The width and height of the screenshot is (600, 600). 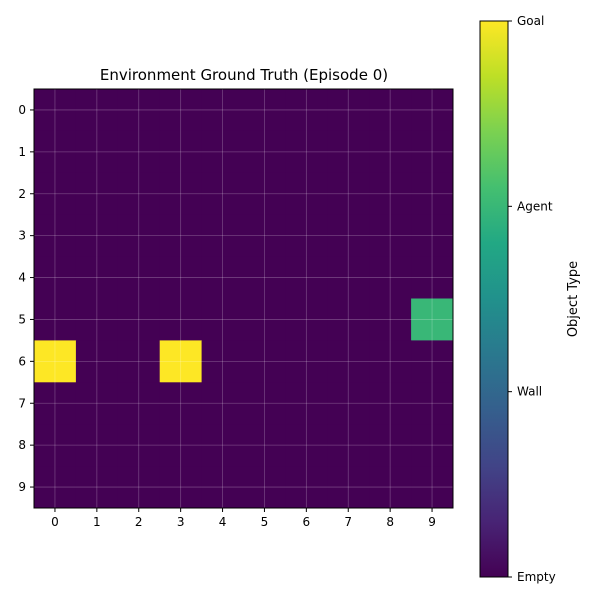 I want to click on x-tick-label: 1, so click(x=97, y=522).